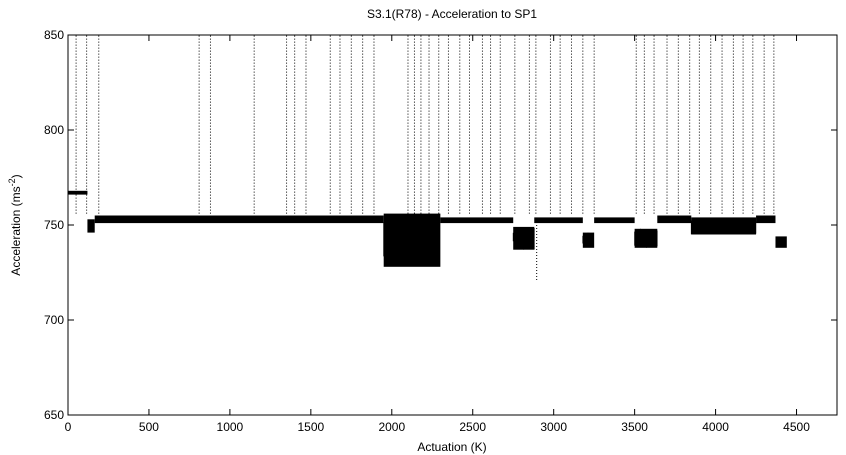 Image resolution: width=846 pixels, height=455 pixels. I want to click on y-axis-label: Acceleration (ms-2), so click(15, 224).